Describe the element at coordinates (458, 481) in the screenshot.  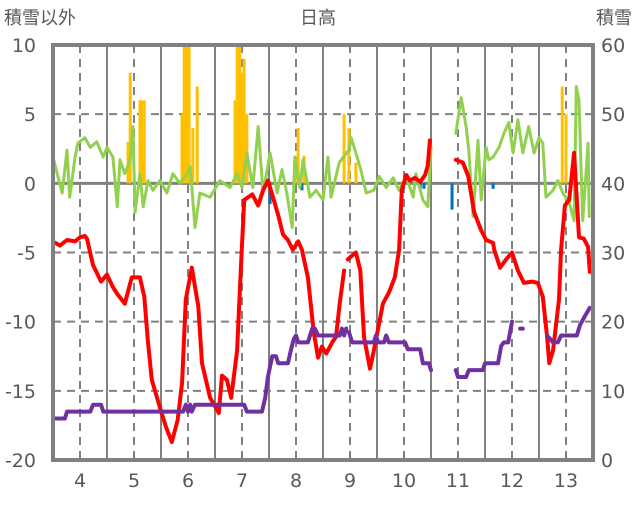
I see `x-tick-label: 11` at that location.